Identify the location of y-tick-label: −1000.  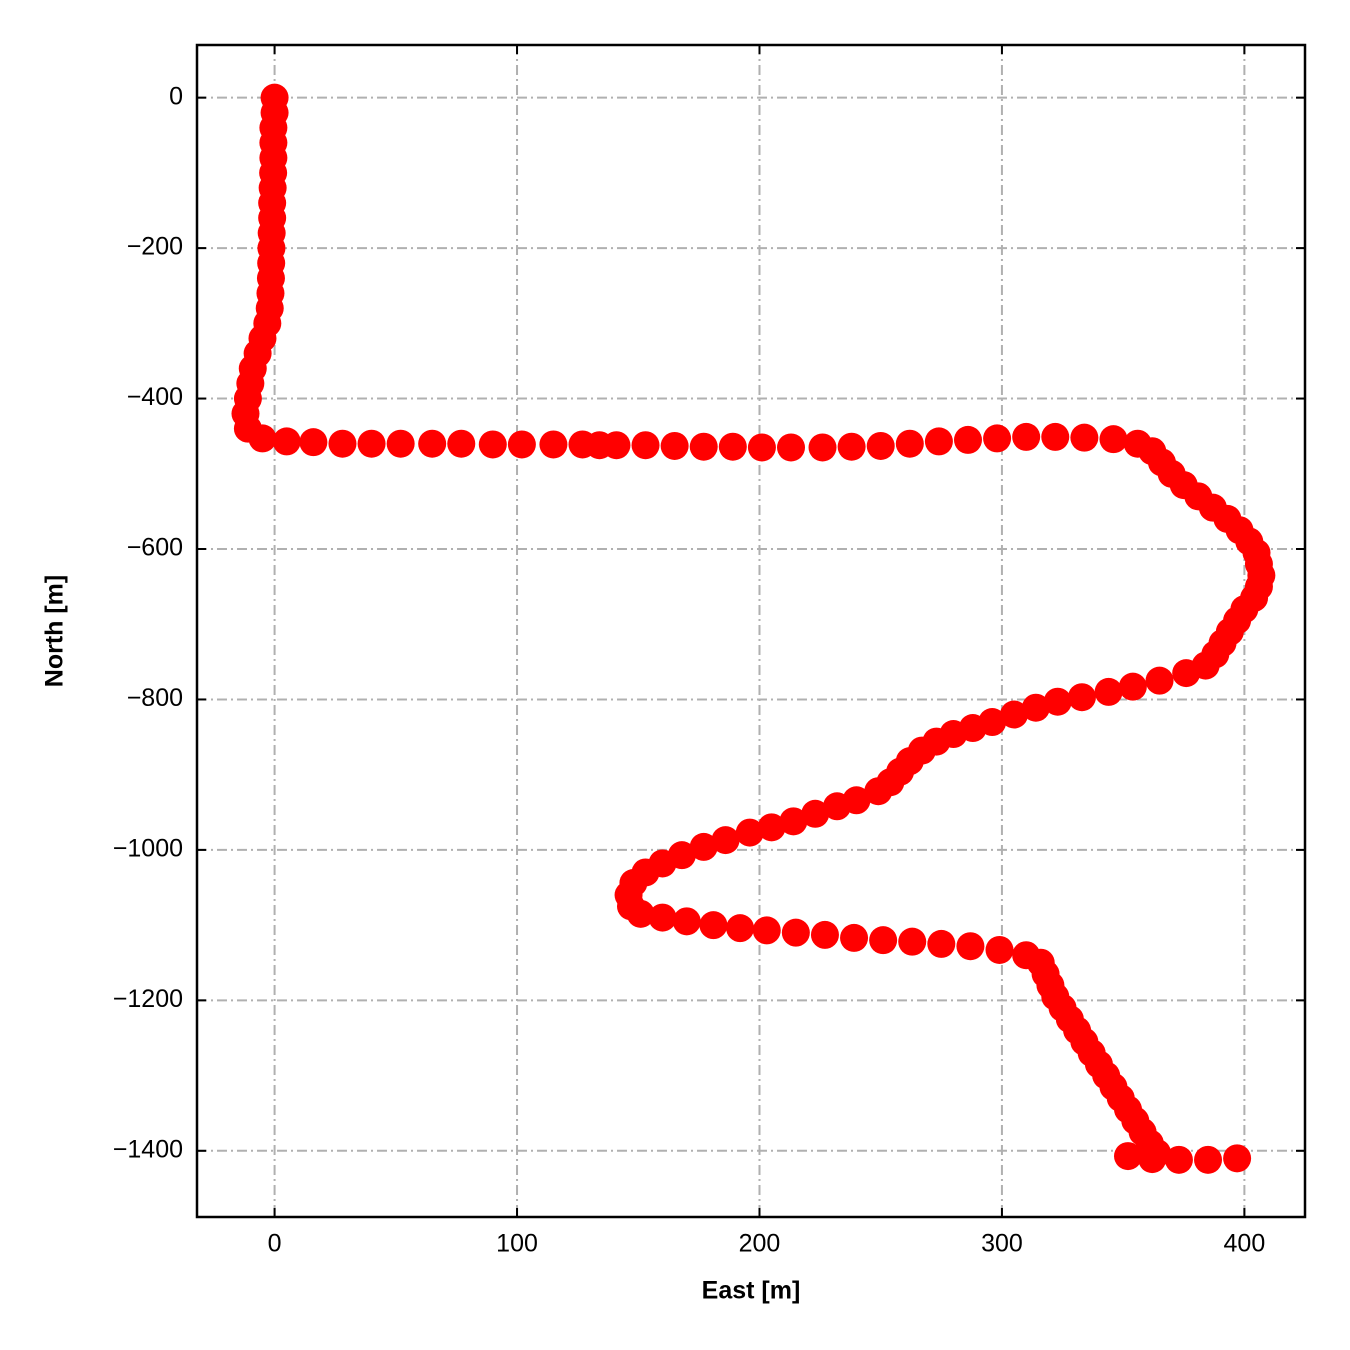
(148, 849).